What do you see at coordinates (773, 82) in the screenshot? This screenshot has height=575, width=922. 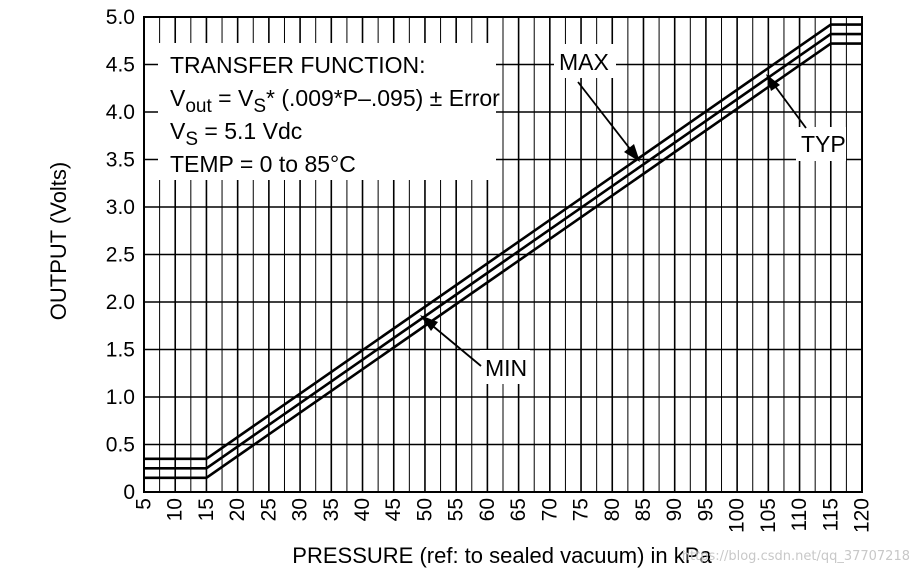 I see `typ-arrowhead` at bounding box center [773, 82].